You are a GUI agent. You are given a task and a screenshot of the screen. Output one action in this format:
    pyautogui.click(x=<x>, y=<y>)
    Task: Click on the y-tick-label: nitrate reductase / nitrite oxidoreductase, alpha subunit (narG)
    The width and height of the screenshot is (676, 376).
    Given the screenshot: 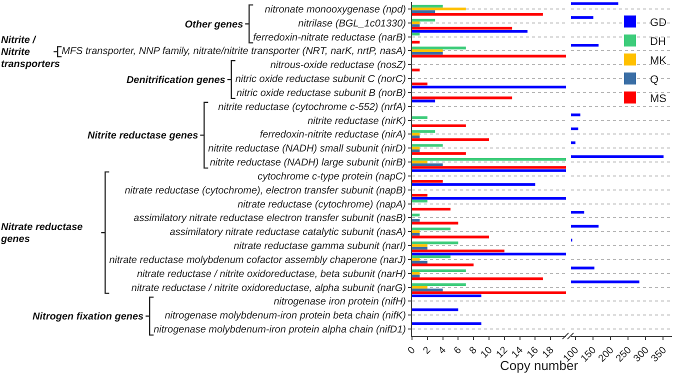 What is the action you would take?
    pyautogui.click(x=268, y=288)
    